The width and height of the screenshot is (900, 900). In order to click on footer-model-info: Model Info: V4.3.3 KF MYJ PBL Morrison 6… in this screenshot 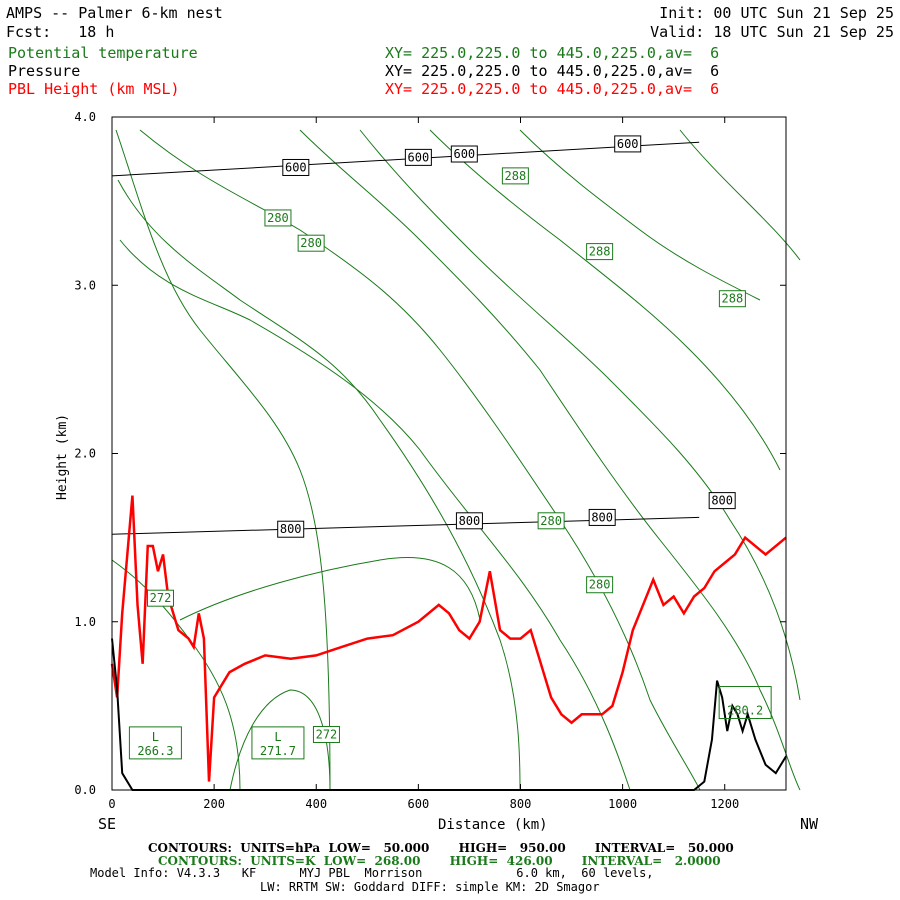, I will do `click(372, 873)`.